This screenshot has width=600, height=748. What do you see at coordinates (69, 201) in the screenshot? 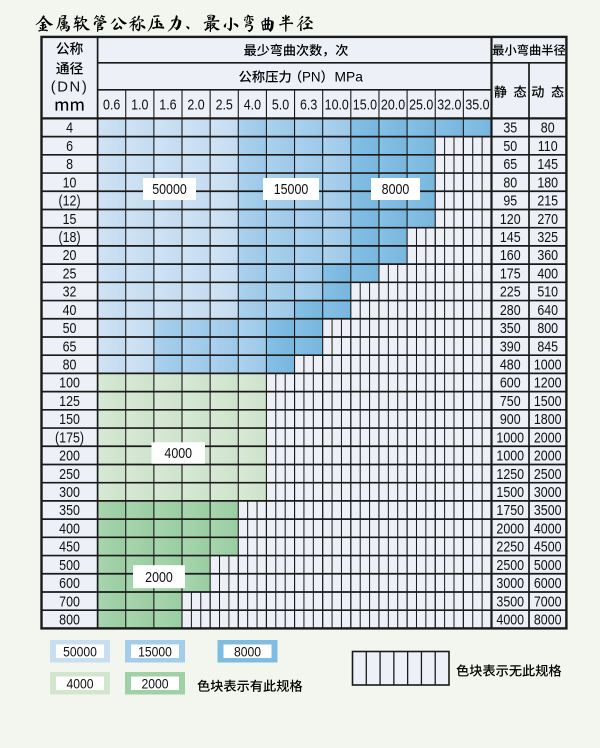
I see `svg-text: (12)` at bounding box center [69, 201].